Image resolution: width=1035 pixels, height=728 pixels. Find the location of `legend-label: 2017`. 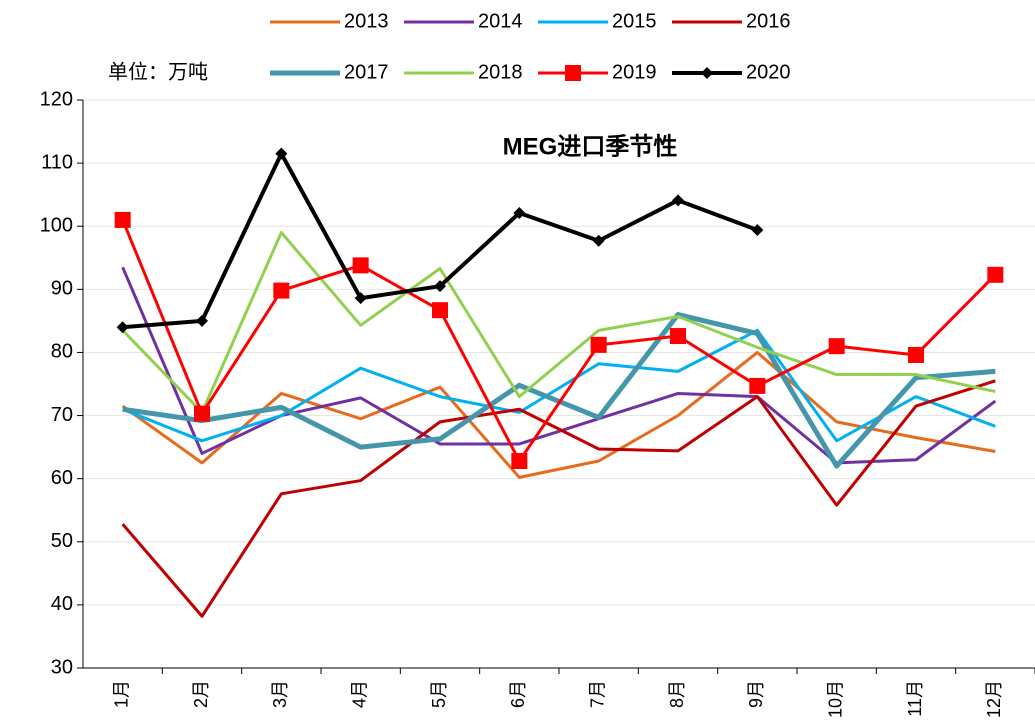

legend-label: 2017 is located at coordinates (366, 72).